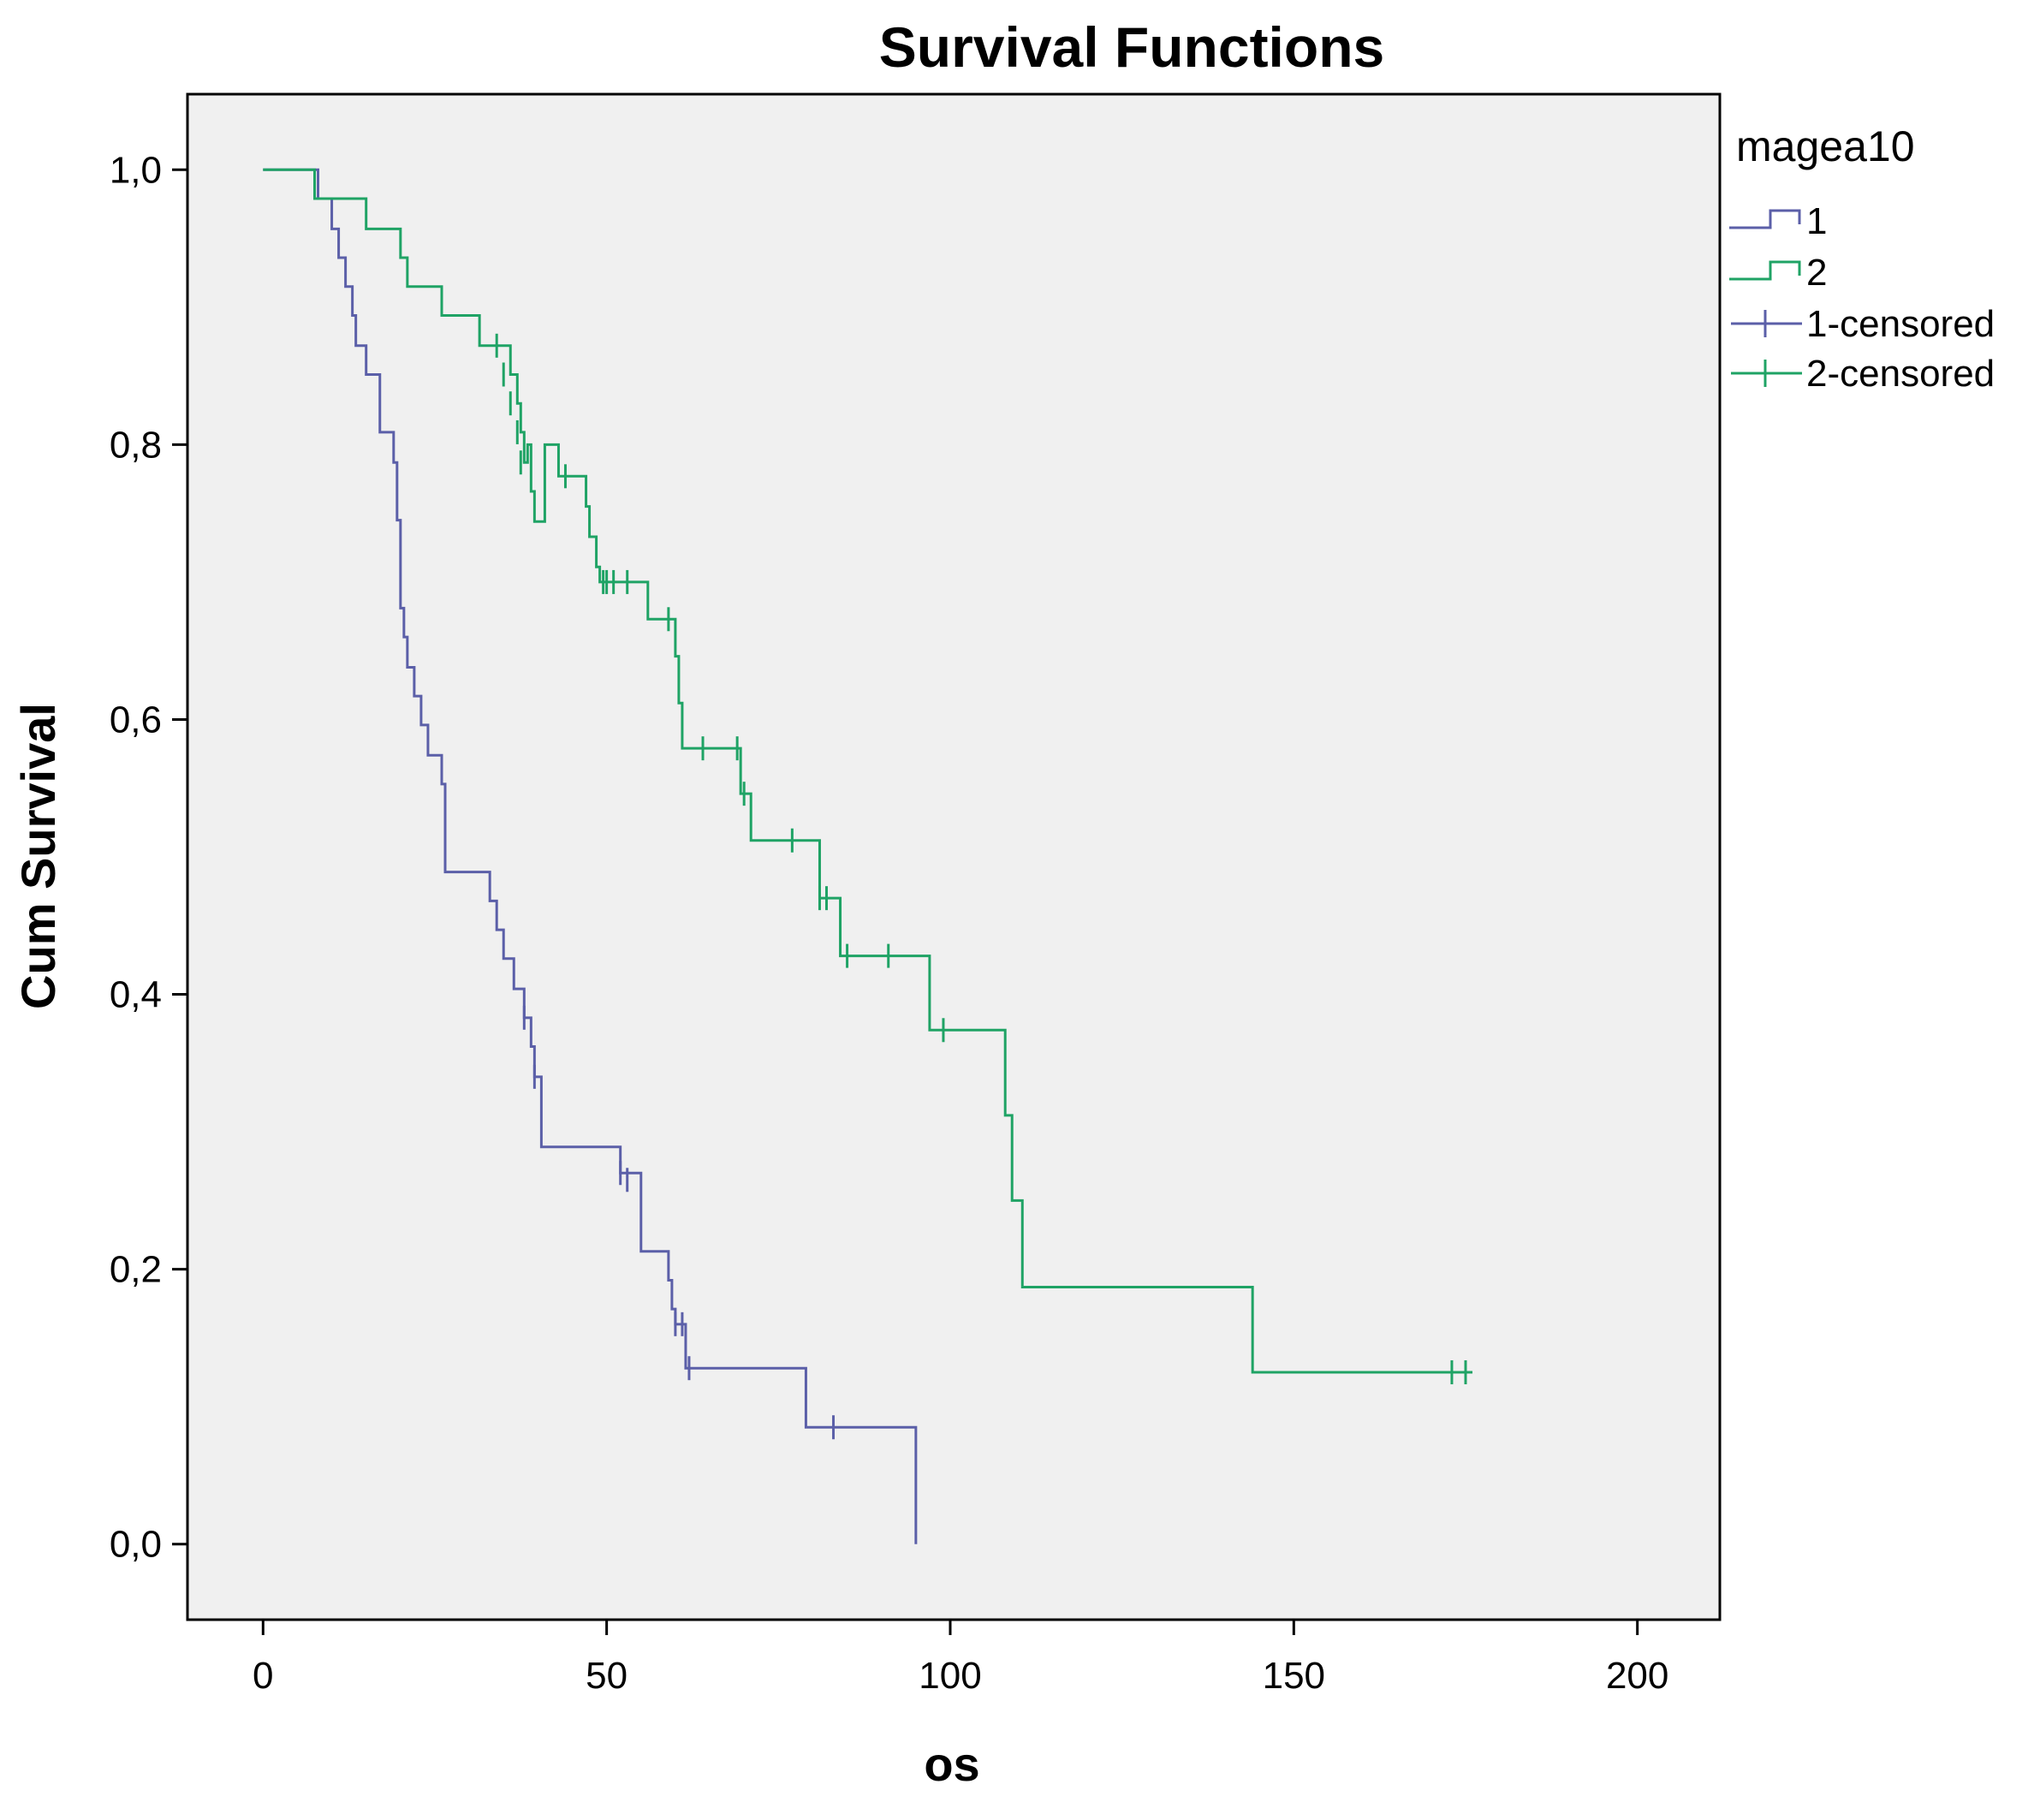  Describe the element at coordinates (1901, 374) in the screenshot. I see `legend-label: 2-censored` at that location.